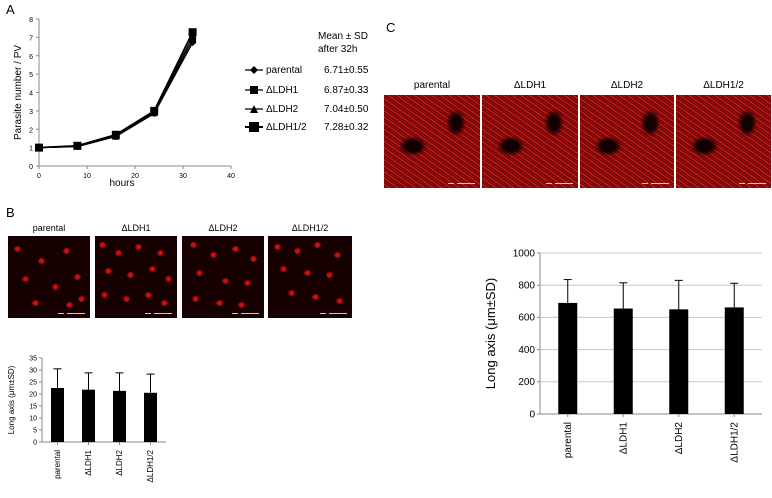  Describe the element at coordinates (31, 112) in the screenshot. I see `y-tick-label: 3` at that location.